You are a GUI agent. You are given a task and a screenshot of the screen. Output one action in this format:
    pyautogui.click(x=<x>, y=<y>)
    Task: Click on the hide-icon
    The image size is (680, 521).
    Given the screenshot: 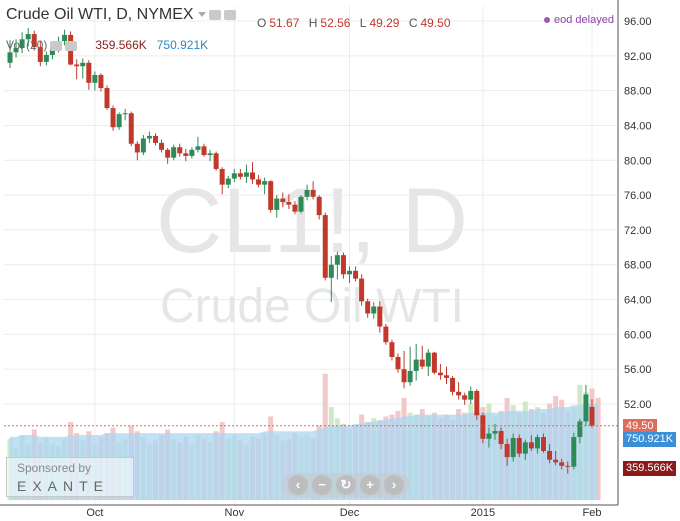 What is the action you would take?
    pyautogui.click(x=229, y=14)
    